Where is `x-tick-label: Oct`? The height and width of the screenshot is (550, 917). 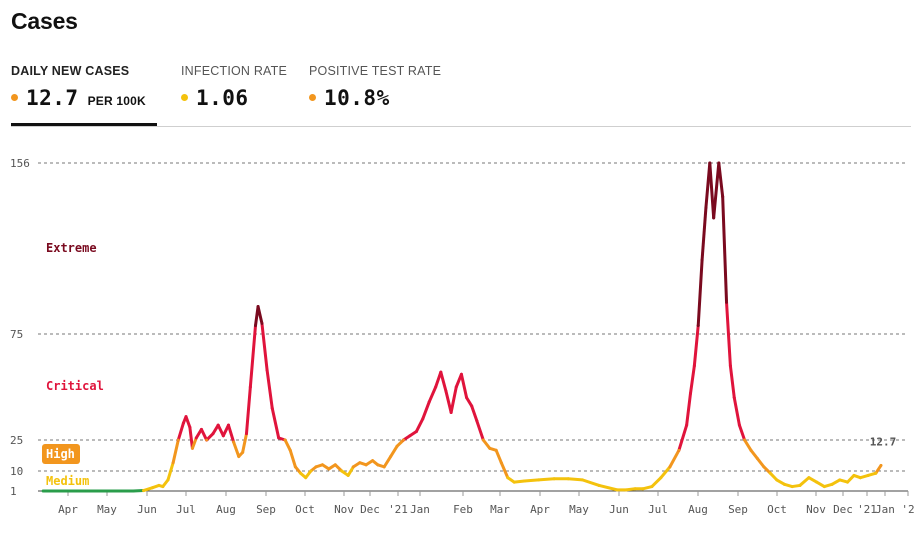
x-tick-label: Oct is located at coordinates (305, 509).